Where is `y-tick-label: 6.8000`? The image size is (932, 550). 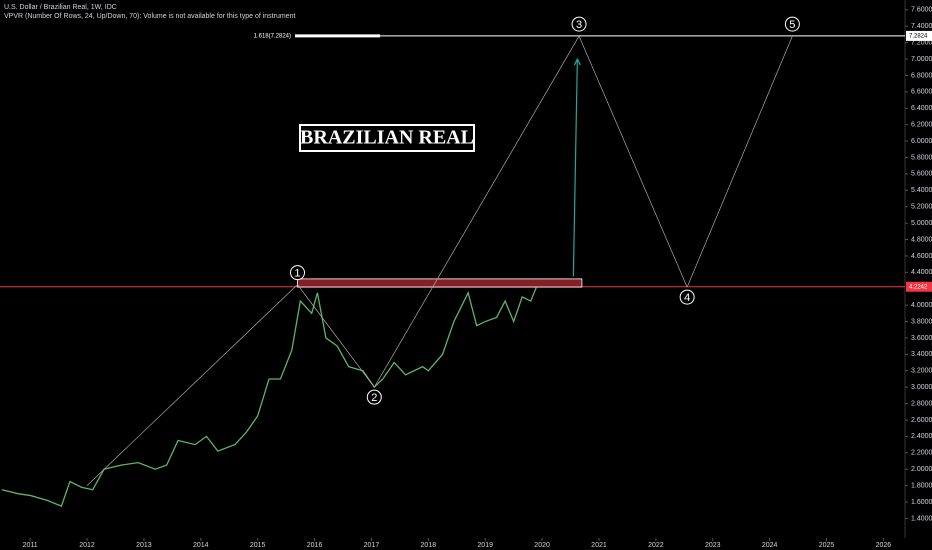
y-tick-label: 6.8000 is located at coordinates (921, 75).